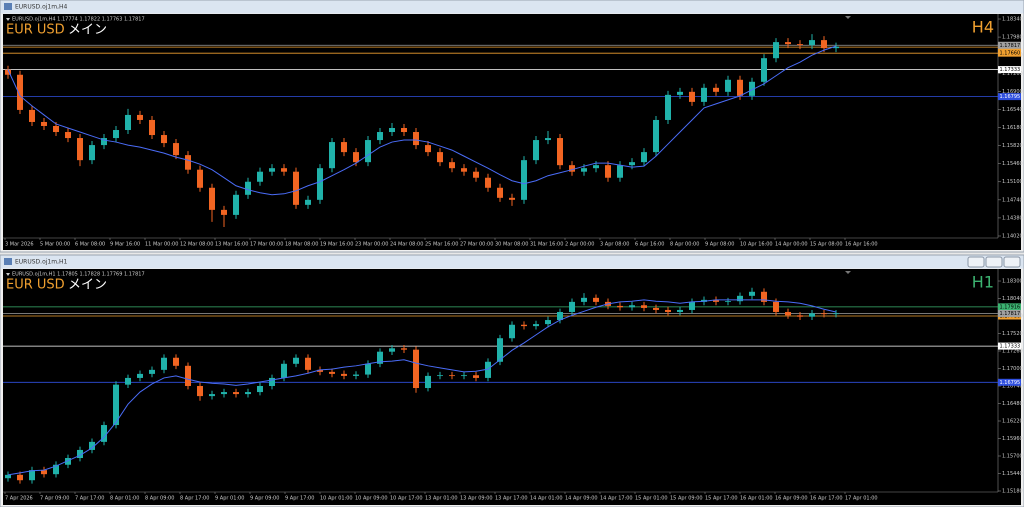 Image resolution: width=1024 pixels, height=507 pixels. What do you see at coordinates (371, 245) in the screenshot?
I see `x-tick-label: 23 Mar 00:00` at bounding box center [371, 245].